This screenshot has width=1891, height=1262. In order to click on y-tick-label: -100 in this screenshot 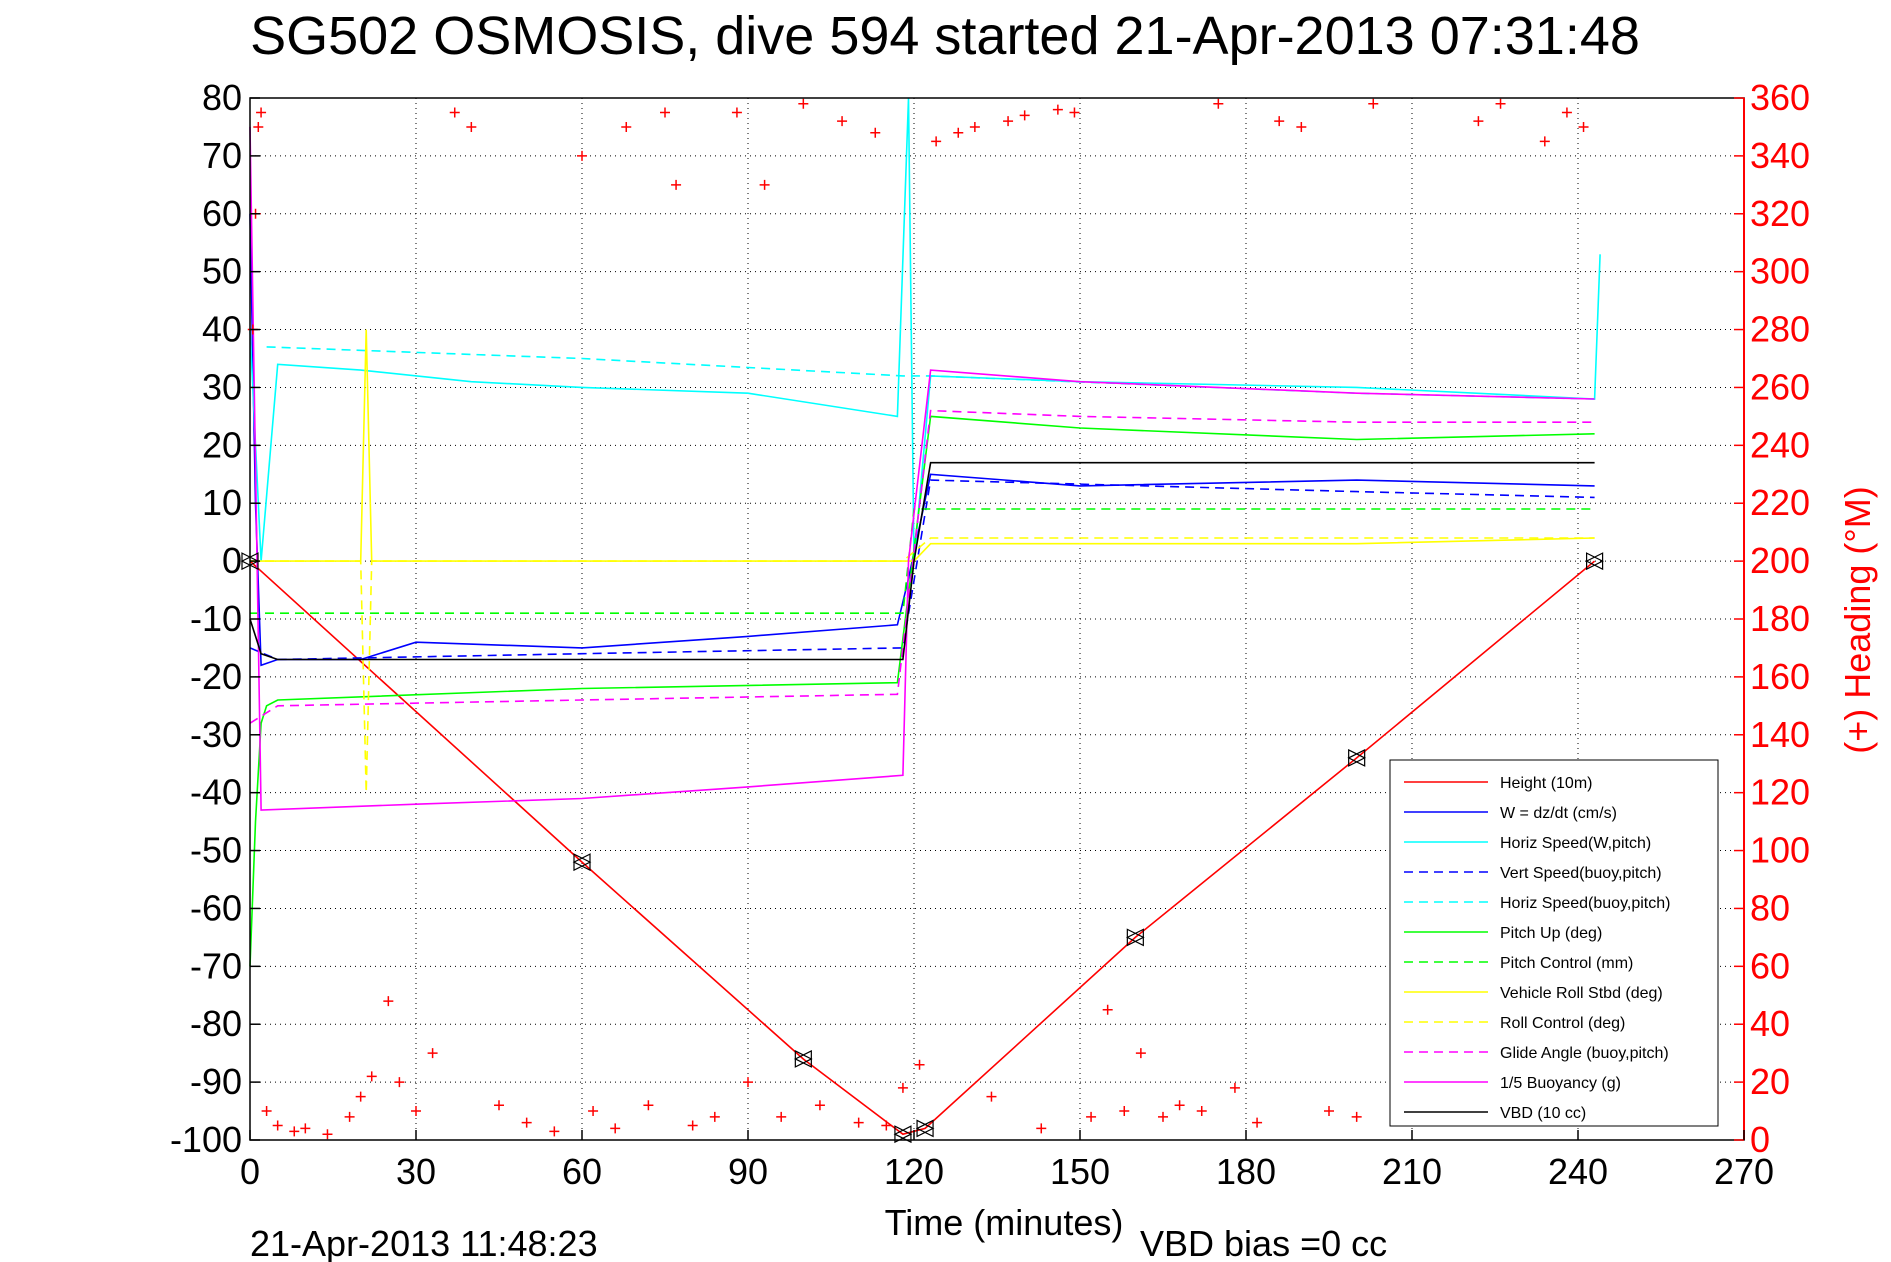, I will do `click(206, 1139)`.